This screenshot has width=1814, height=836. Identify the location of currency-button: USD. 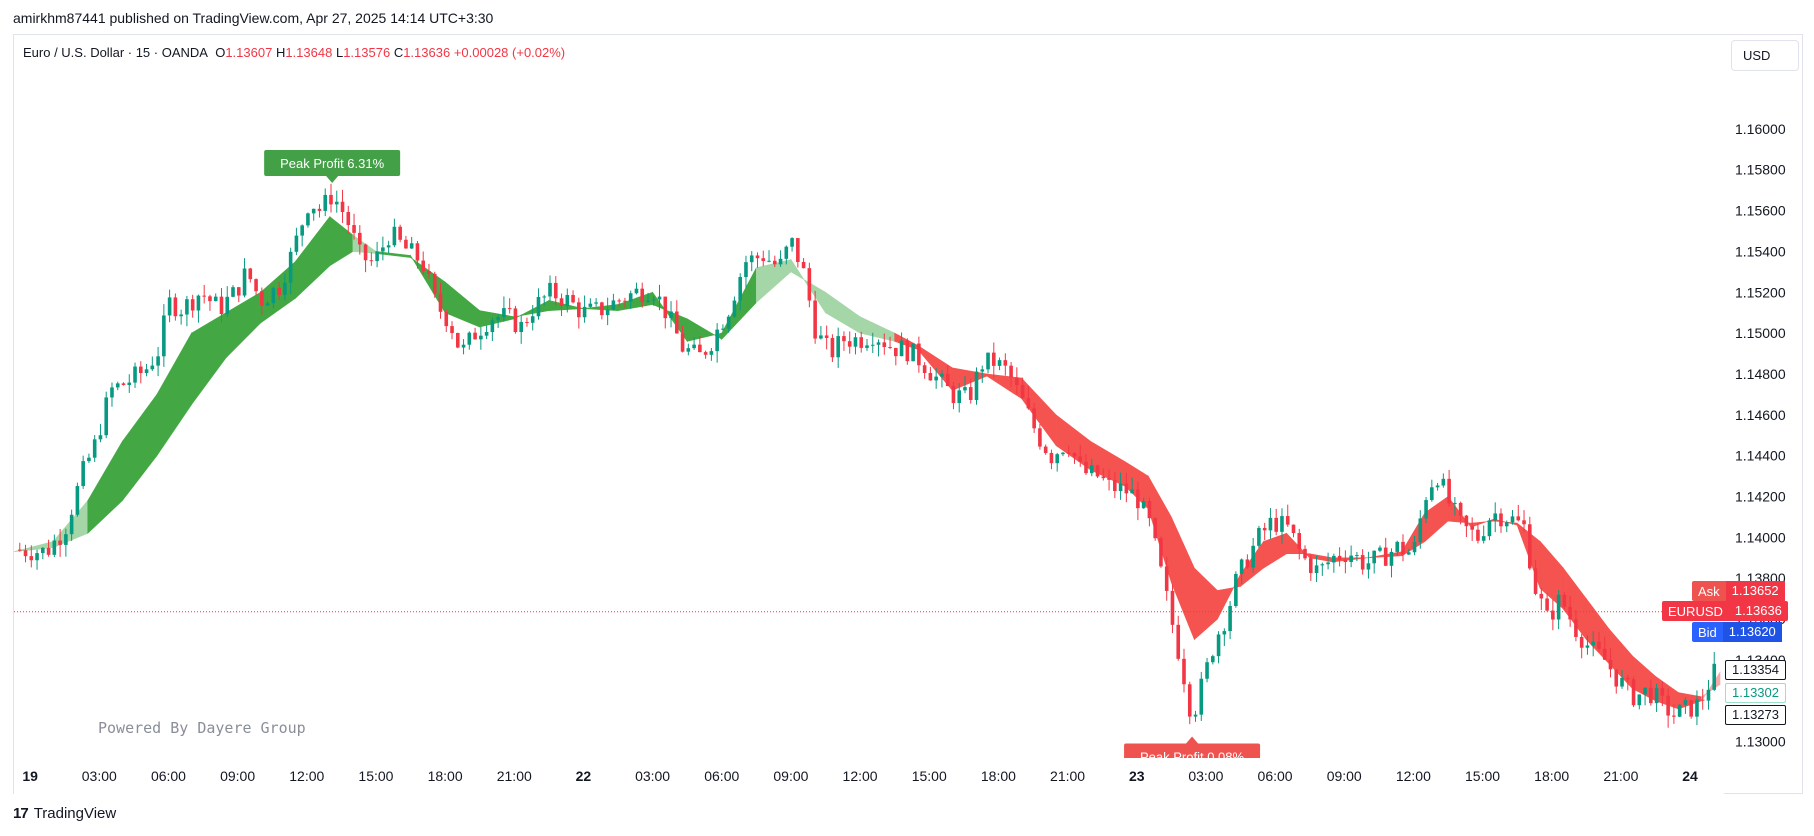
(1765, 55).